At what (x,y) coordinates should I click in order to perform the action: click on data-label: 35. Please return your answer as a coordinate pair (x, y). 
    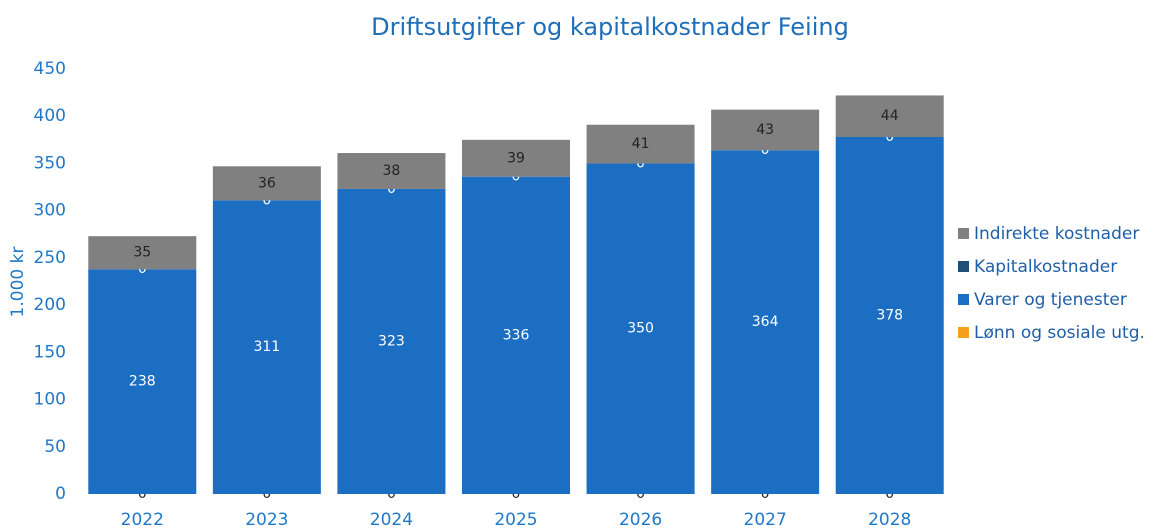
    Looking at the image, I should click on (142, 253).